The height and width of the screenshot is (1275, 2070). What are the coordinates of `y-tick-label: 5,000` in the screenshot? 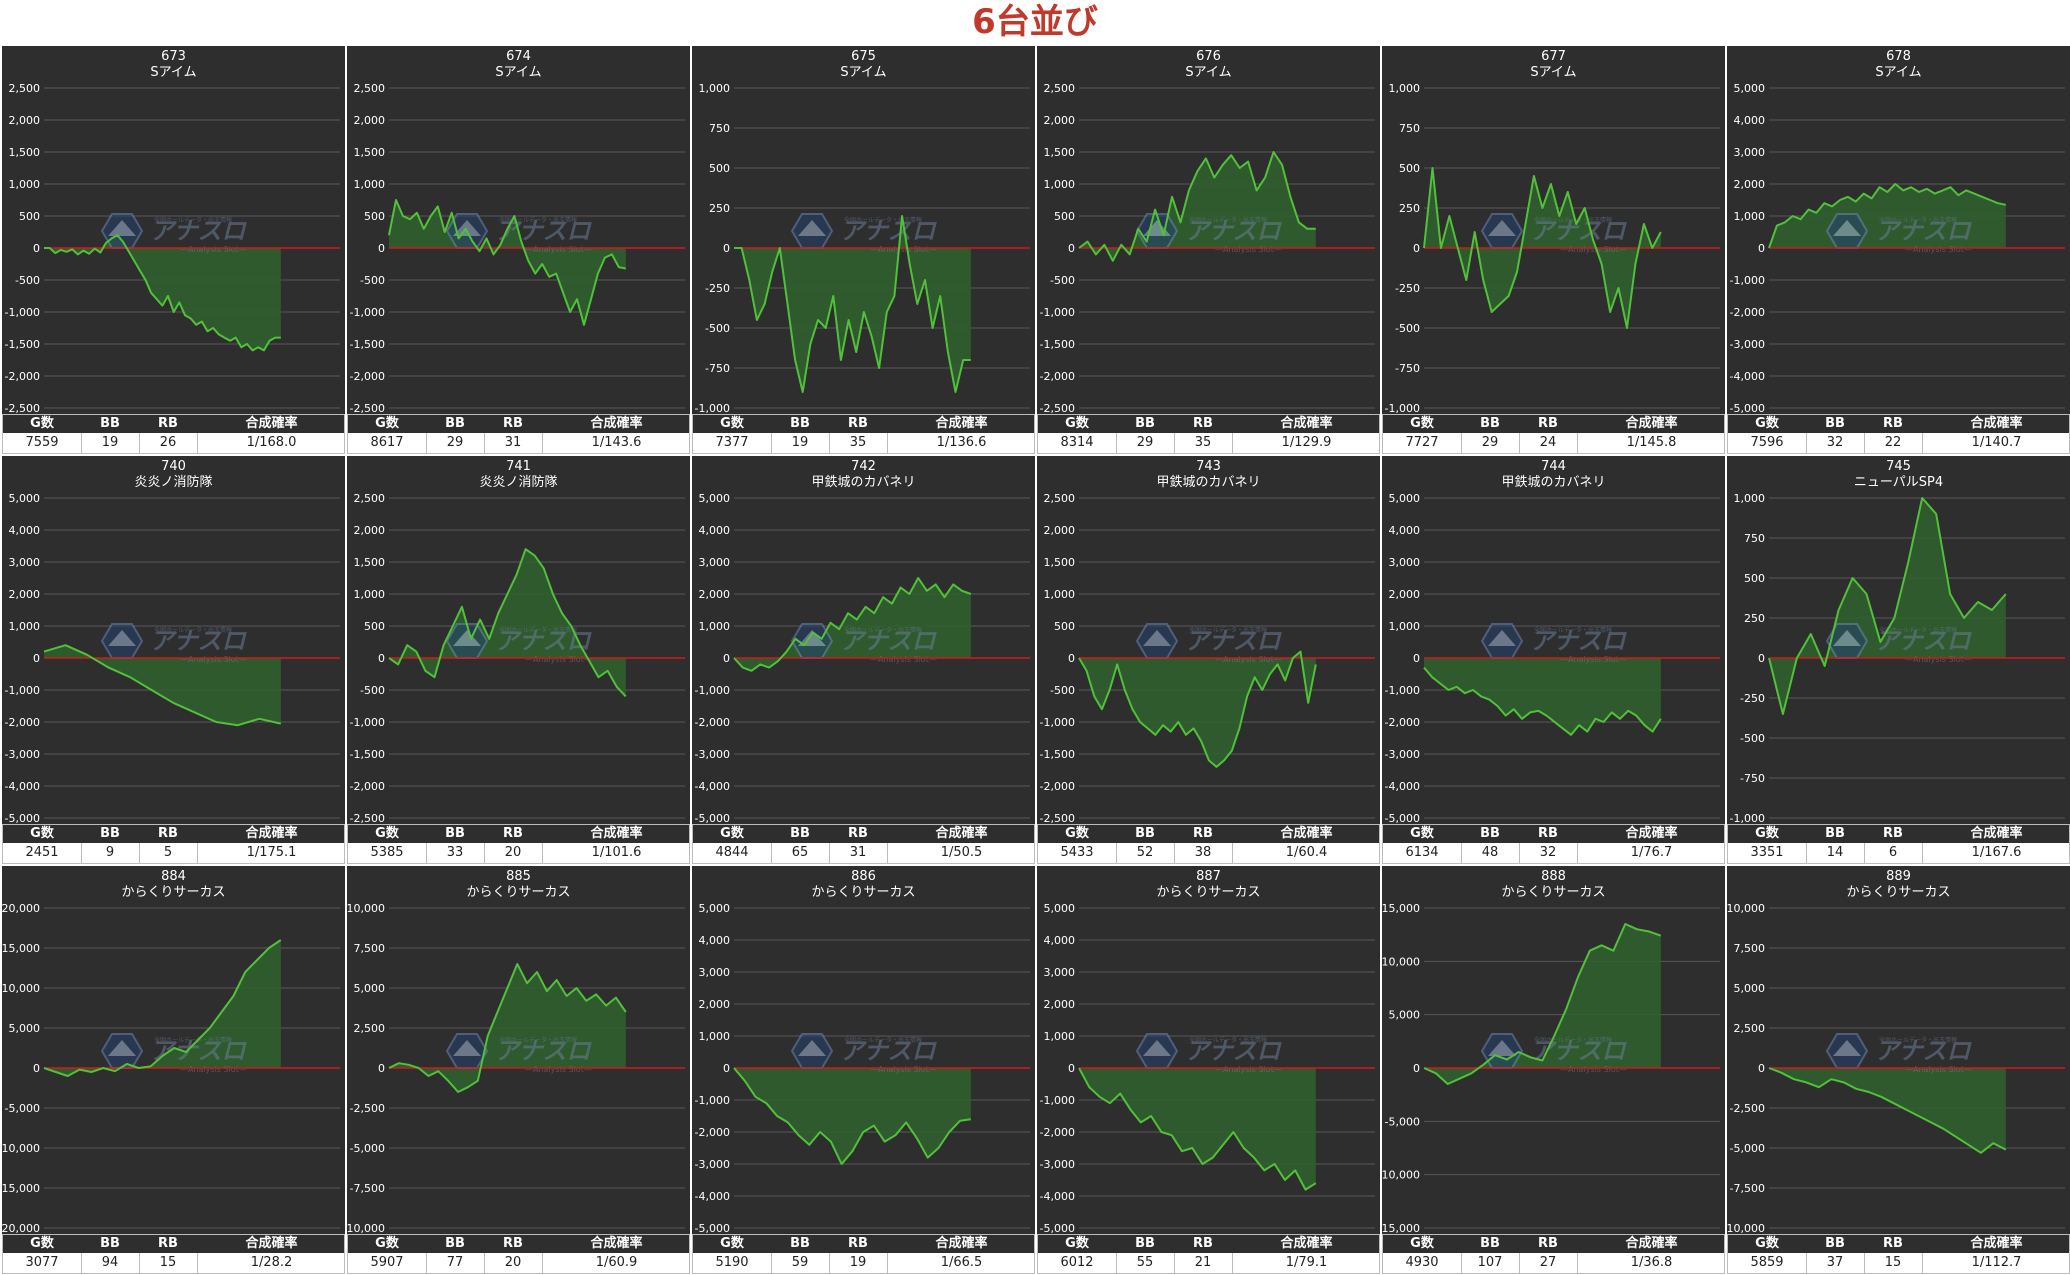 It's located at (1405, 1015).